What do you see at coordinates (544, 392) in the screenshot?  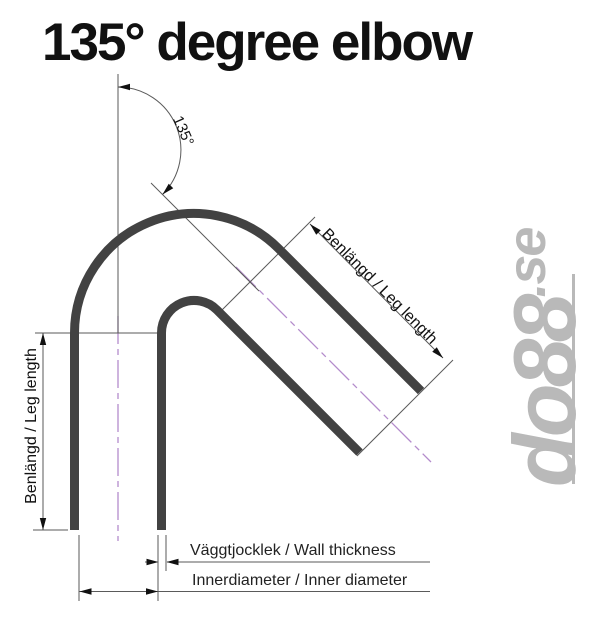 I see `watermark-main: do88` at bounding box center [544, 392].